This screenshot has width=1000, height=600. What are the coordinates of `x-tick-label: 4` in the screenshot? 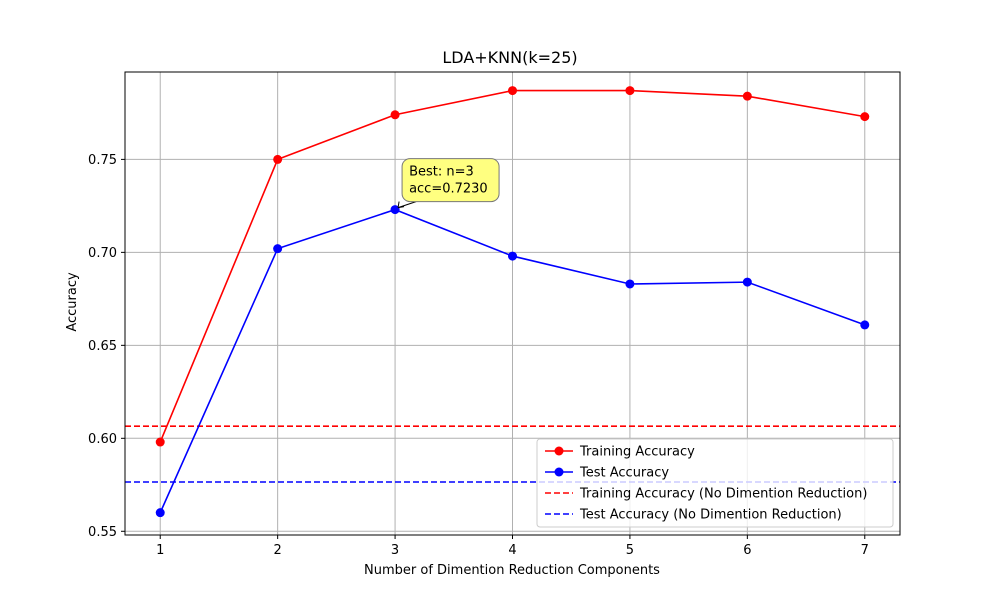 It's located at (512, 550).